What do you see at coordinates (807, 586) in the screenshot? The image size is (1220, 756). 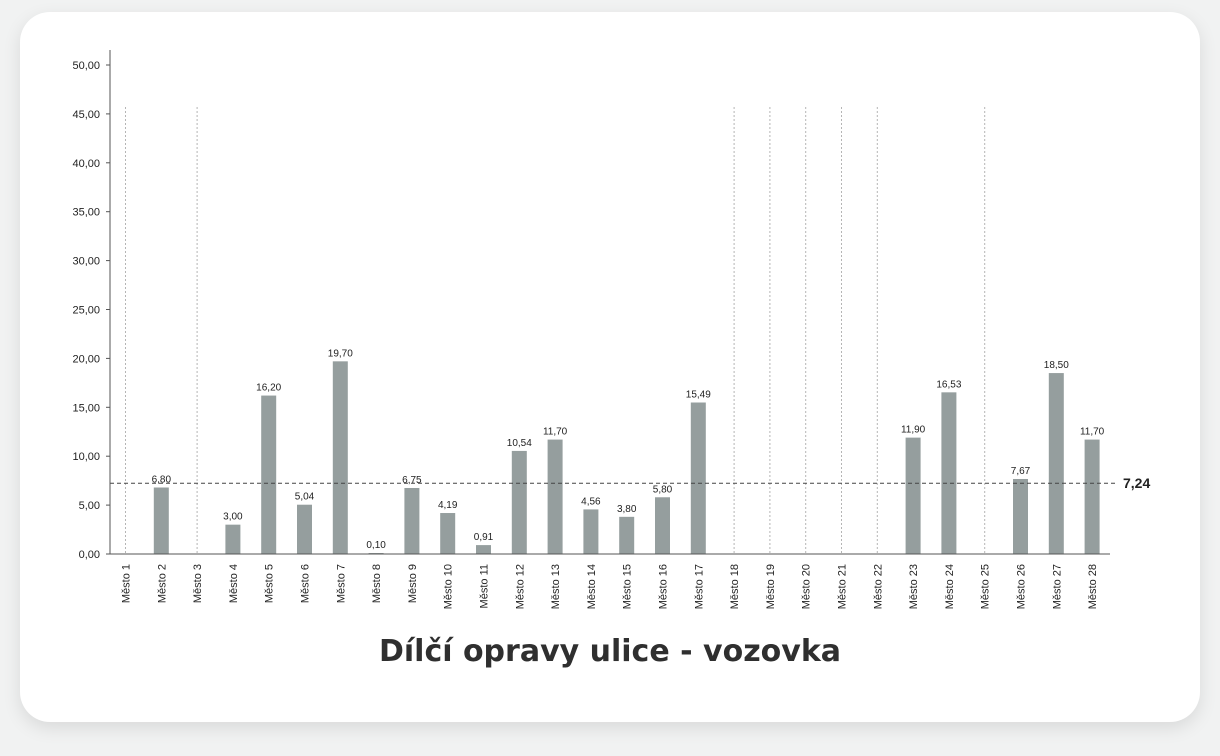 I see `x-tick-label: Město 20` at bounding box center [807, 586].